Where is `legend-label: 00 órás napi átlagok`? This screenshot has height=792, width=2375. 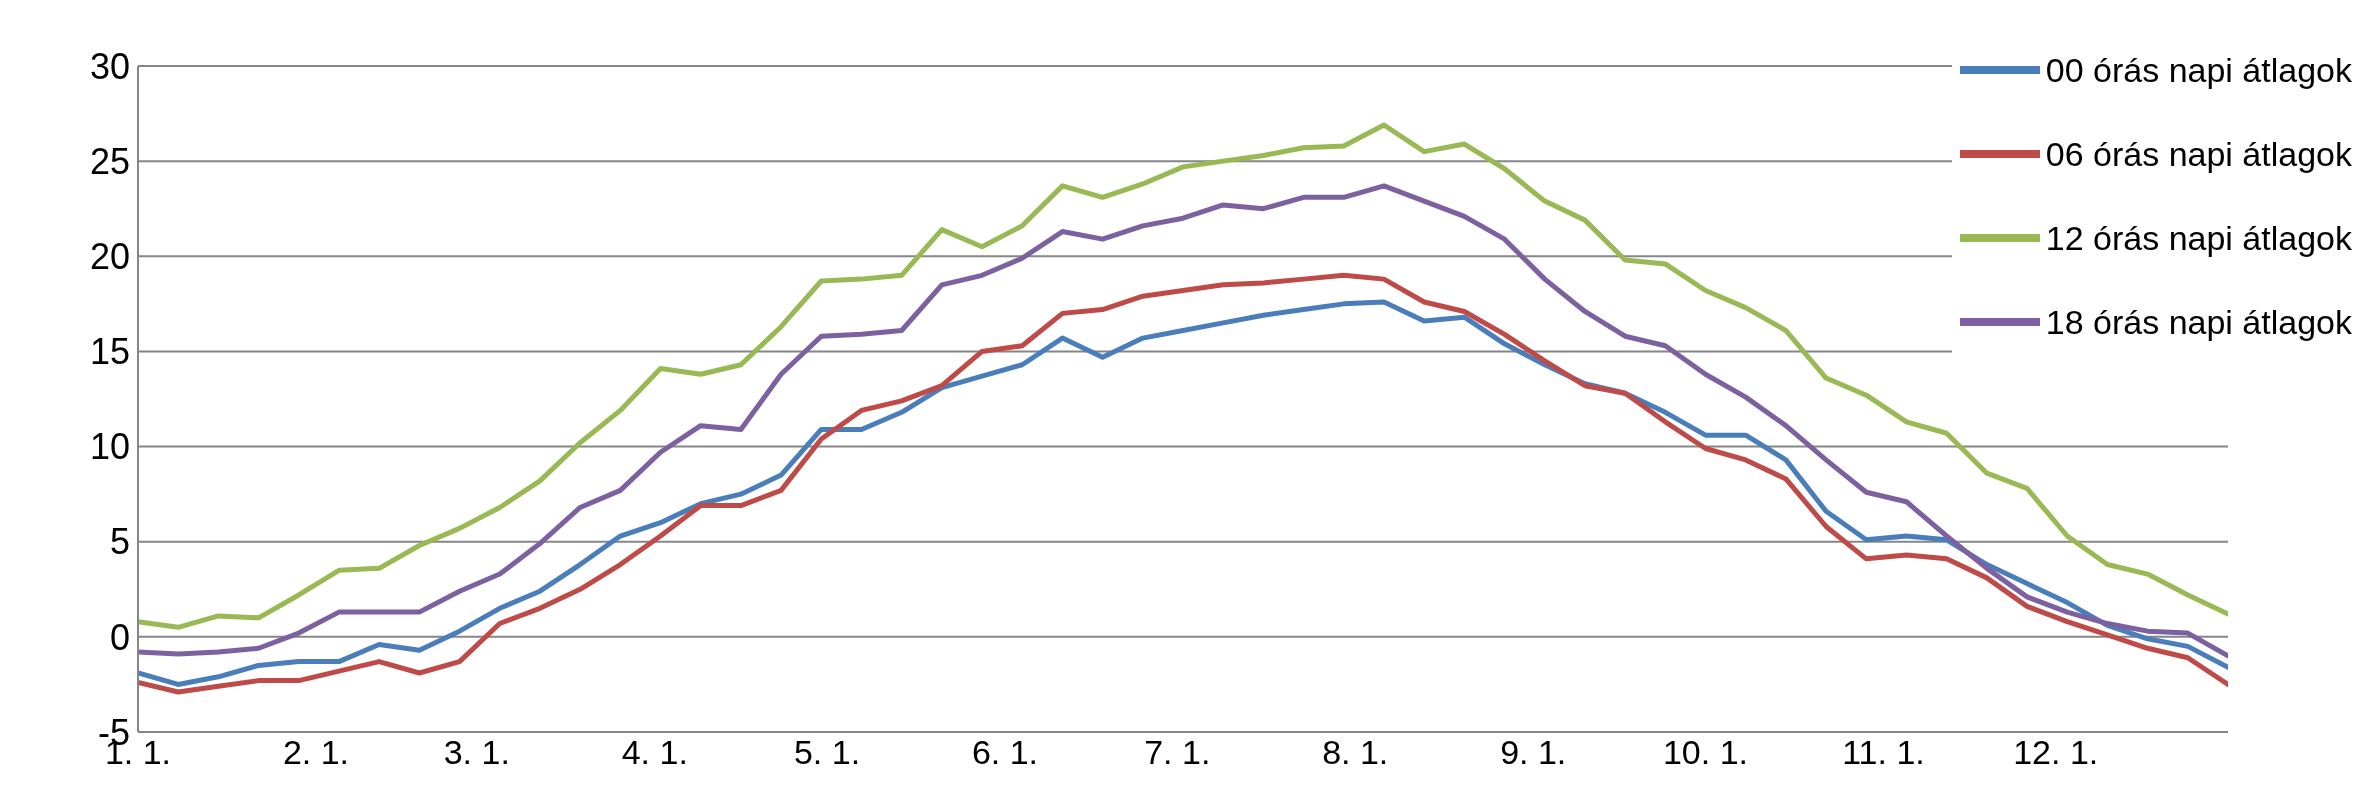 legend-label: 00 órás napi átlagok is located at coordinates (2198, 70).